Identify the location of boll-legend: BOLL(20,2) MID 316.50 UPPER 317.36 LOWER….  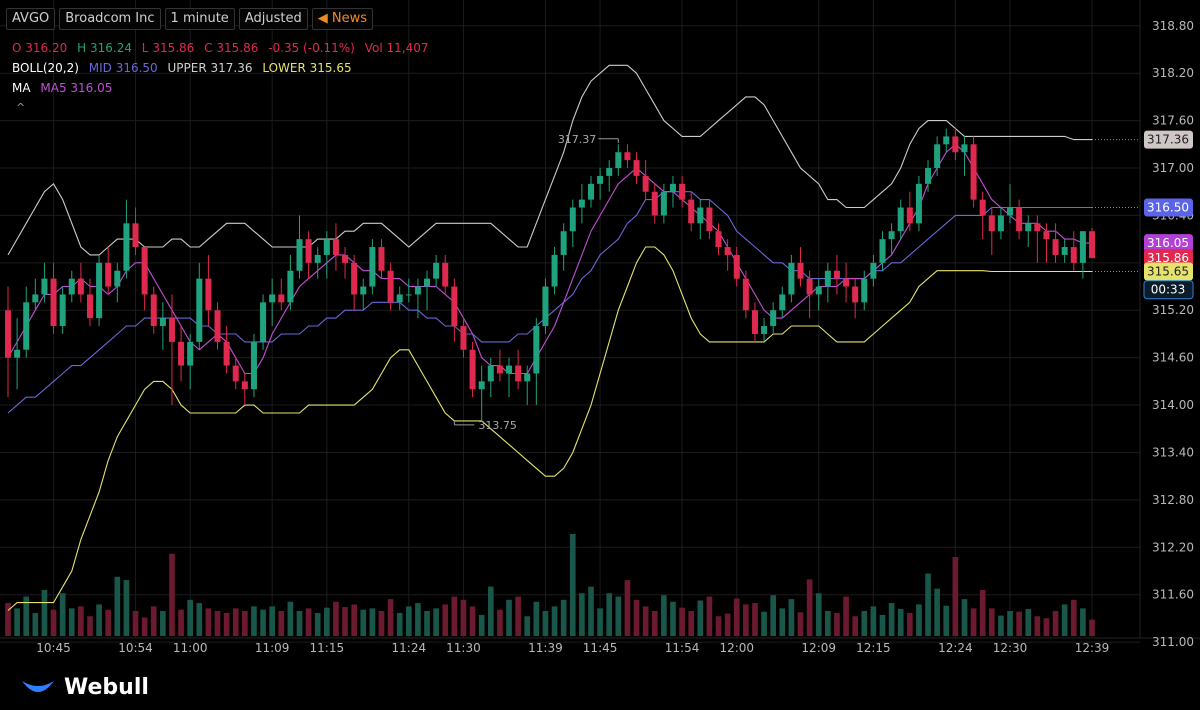
(185, 68).